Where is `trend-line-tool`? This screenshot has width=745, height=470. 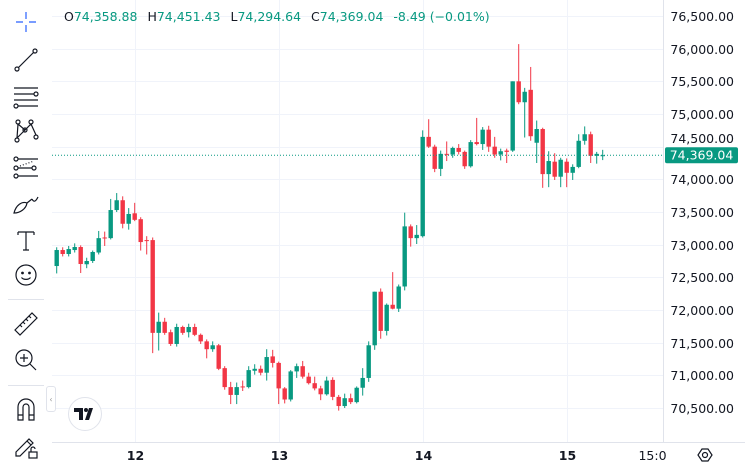 trend-line-tool is located at coordinates (26, 60).